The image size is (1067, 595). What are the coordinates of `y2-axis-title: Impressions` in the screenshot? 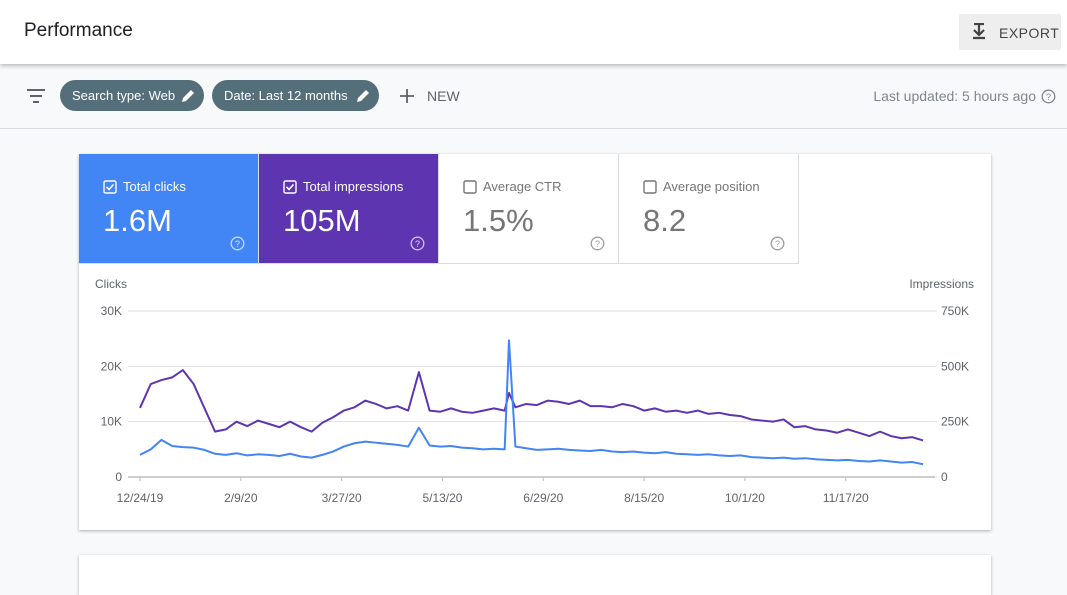 It's located at (941, 284).